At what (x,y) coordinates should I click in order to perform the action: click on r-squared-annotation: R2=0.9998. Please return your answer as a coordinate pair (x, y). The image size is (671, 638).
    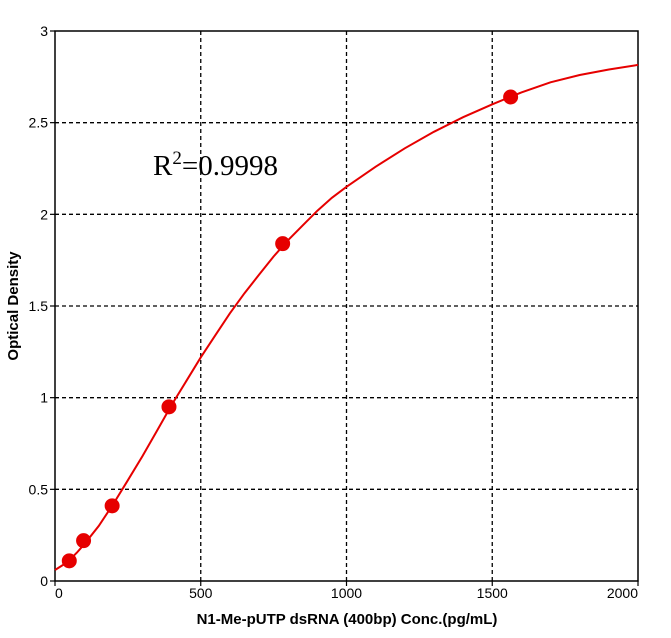
    Looking at the image, I should click on (215, 165).